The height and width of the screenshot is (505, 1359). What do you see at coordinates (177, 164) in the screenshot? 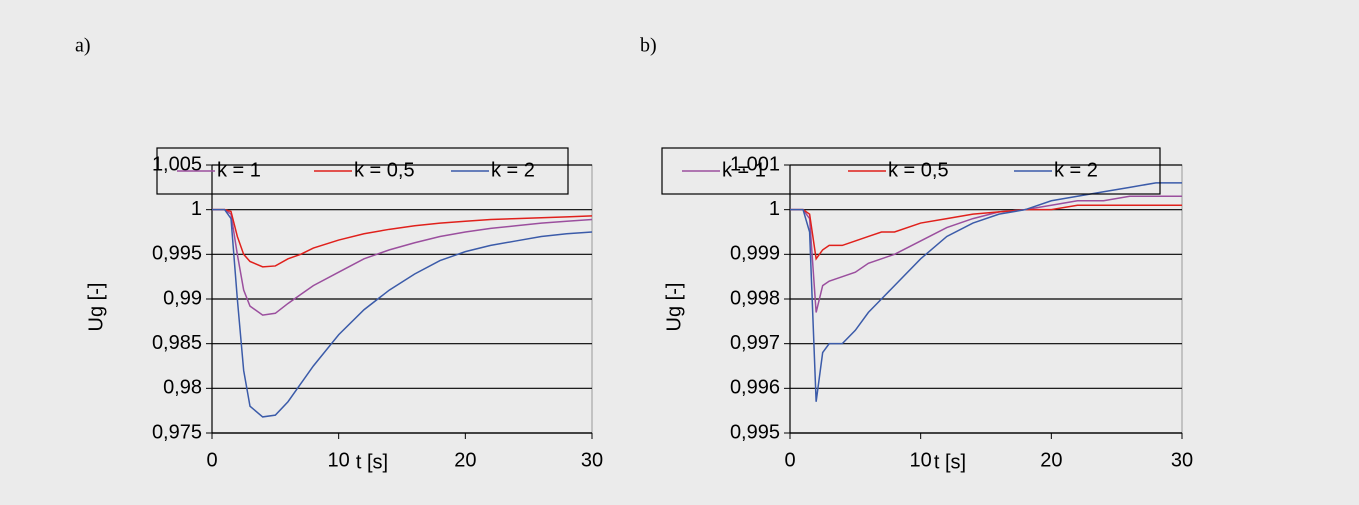
I see `y-tick-label: 1,005` at bounding box center [177, 164].